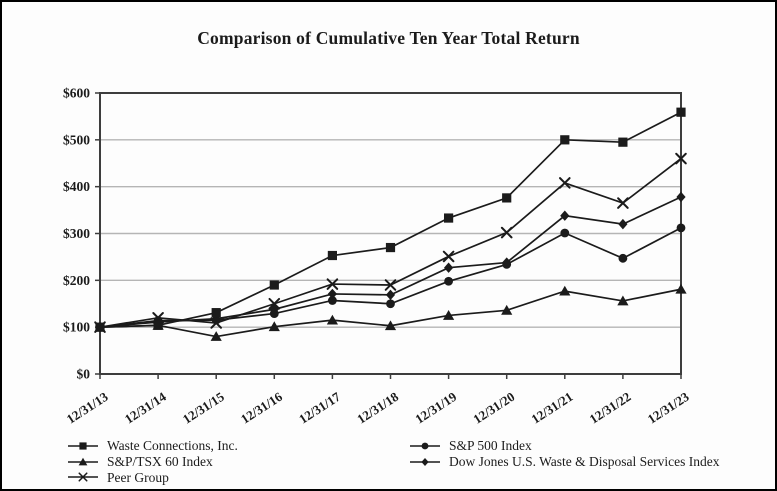 The height and width of the screenshot is (491, 777). Describe the element at coordinates (551, 408) in the screenshot. I see `x-tick-label: 12/31/21` at that location.